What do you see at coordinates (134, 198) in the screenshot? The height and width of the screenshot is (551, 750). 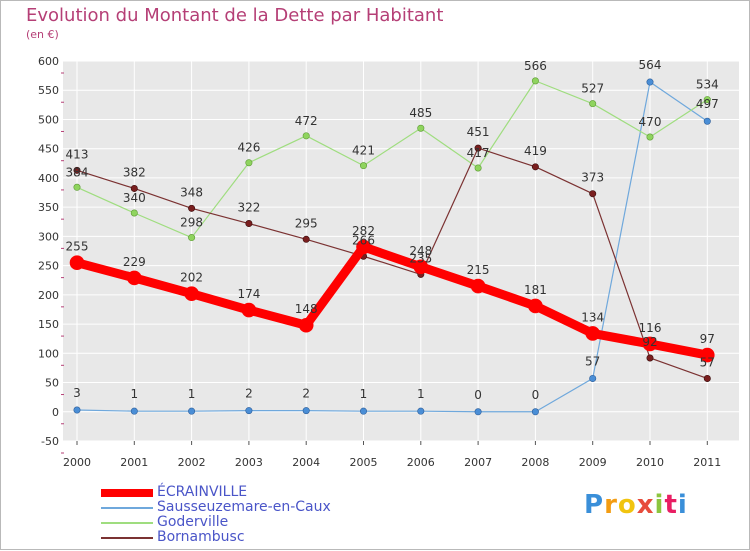 I see `data-label: 340` at bounding box center [134, 198].